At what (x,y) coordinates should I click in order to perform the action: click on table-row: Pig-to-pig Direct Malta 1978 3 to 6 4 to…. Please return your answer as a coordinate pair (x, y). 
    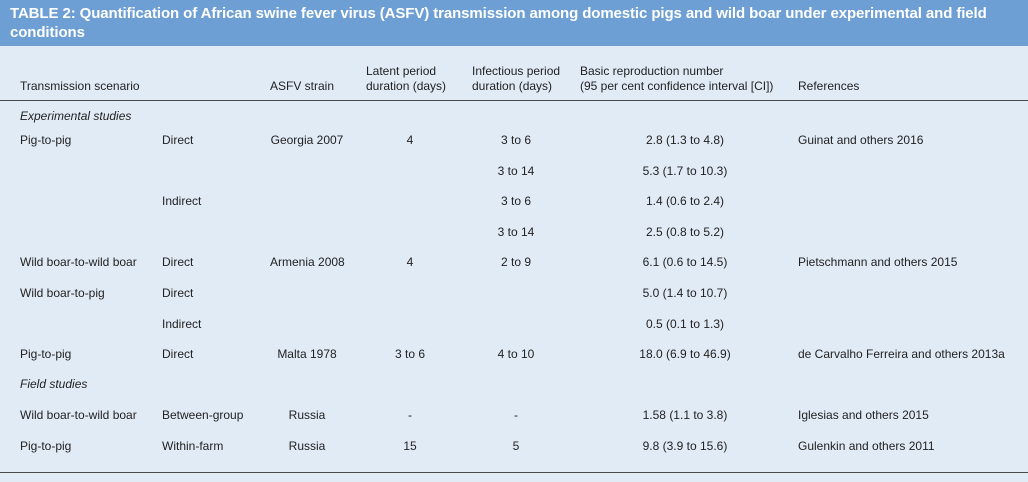
    Looking at the image, I should click on (514, 354).